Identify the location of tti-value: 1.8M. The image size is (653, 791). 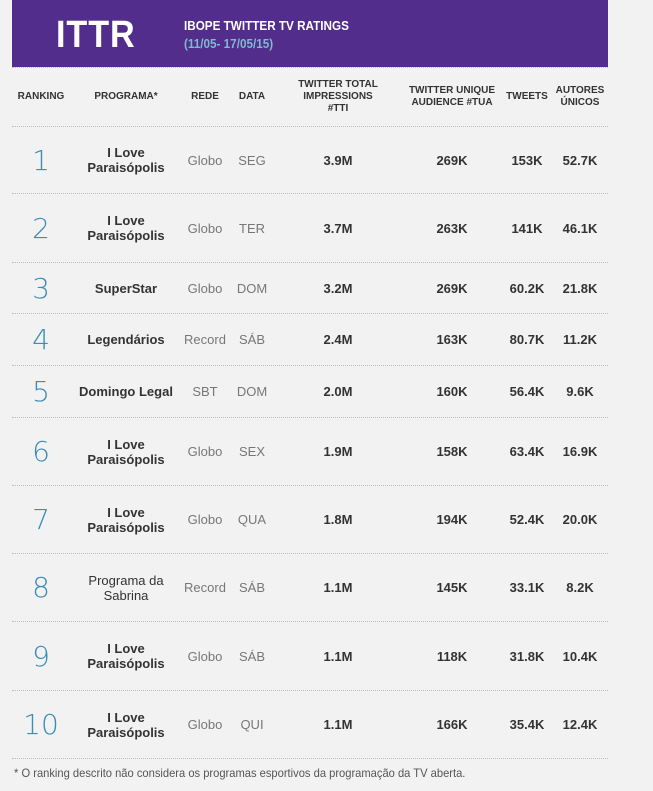
(338, 519).